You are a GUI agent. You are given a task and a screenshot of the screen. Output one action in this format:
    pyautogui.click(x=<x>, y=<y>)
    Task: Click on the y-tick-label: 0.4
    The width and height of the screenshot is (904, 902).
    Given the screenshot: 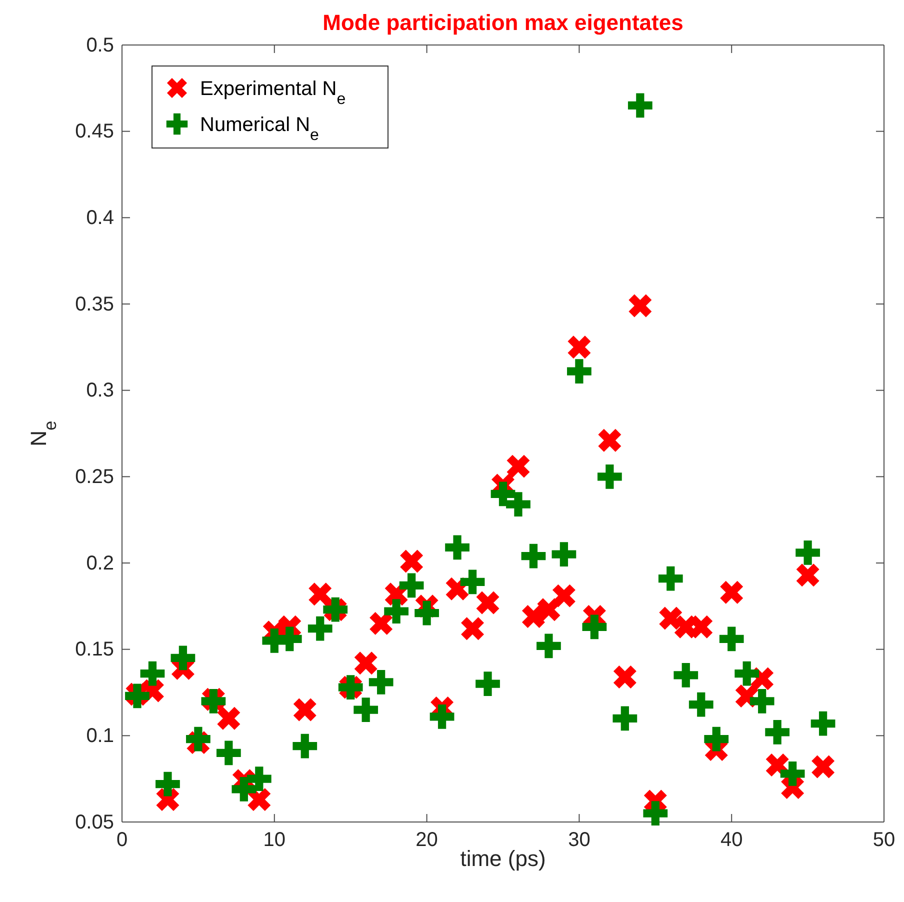 What is the action you would take?
    pyautogui.click(x=100, y=218)
    